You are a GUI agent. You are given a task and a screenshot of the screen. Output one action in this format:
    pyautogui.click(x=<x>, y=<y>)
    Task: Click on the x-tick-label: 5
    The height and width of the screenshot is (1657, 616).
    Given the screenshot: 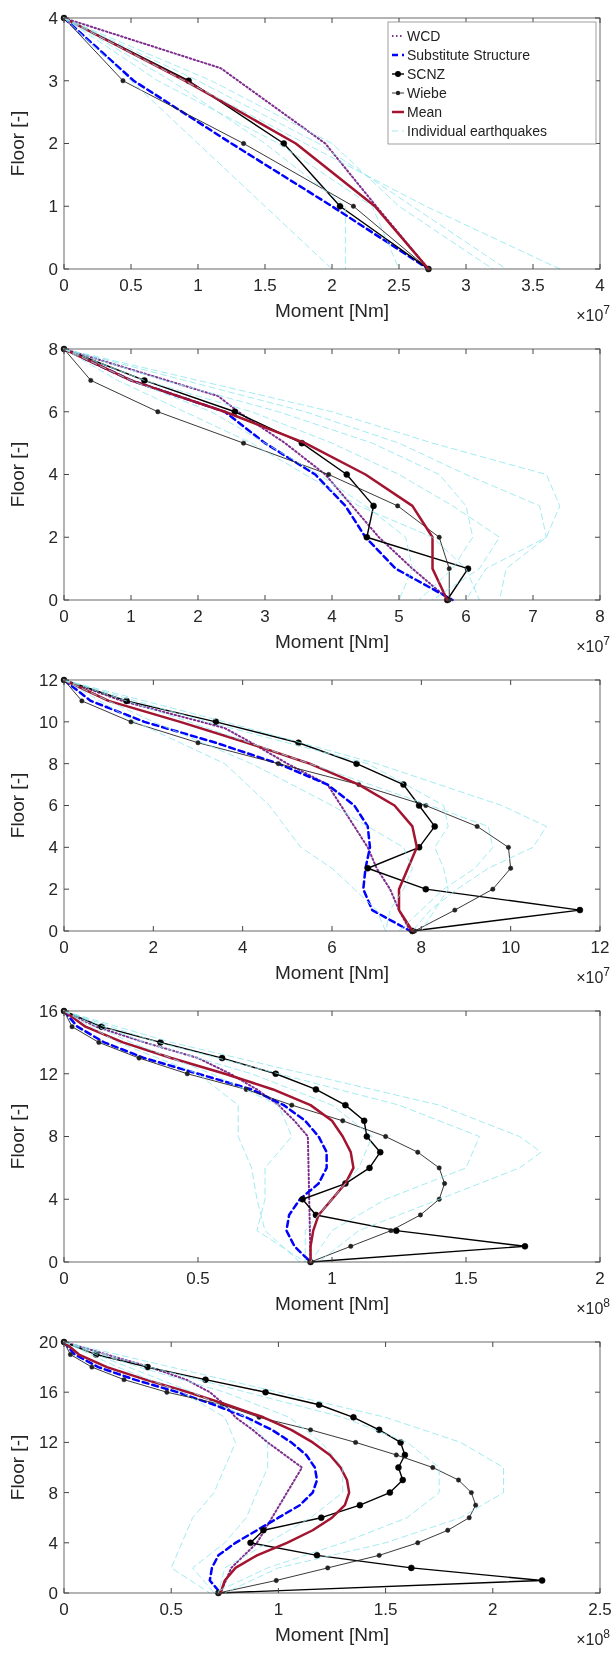 What is the action you would take?
    pyautogui.click(x=399, y=616)
    